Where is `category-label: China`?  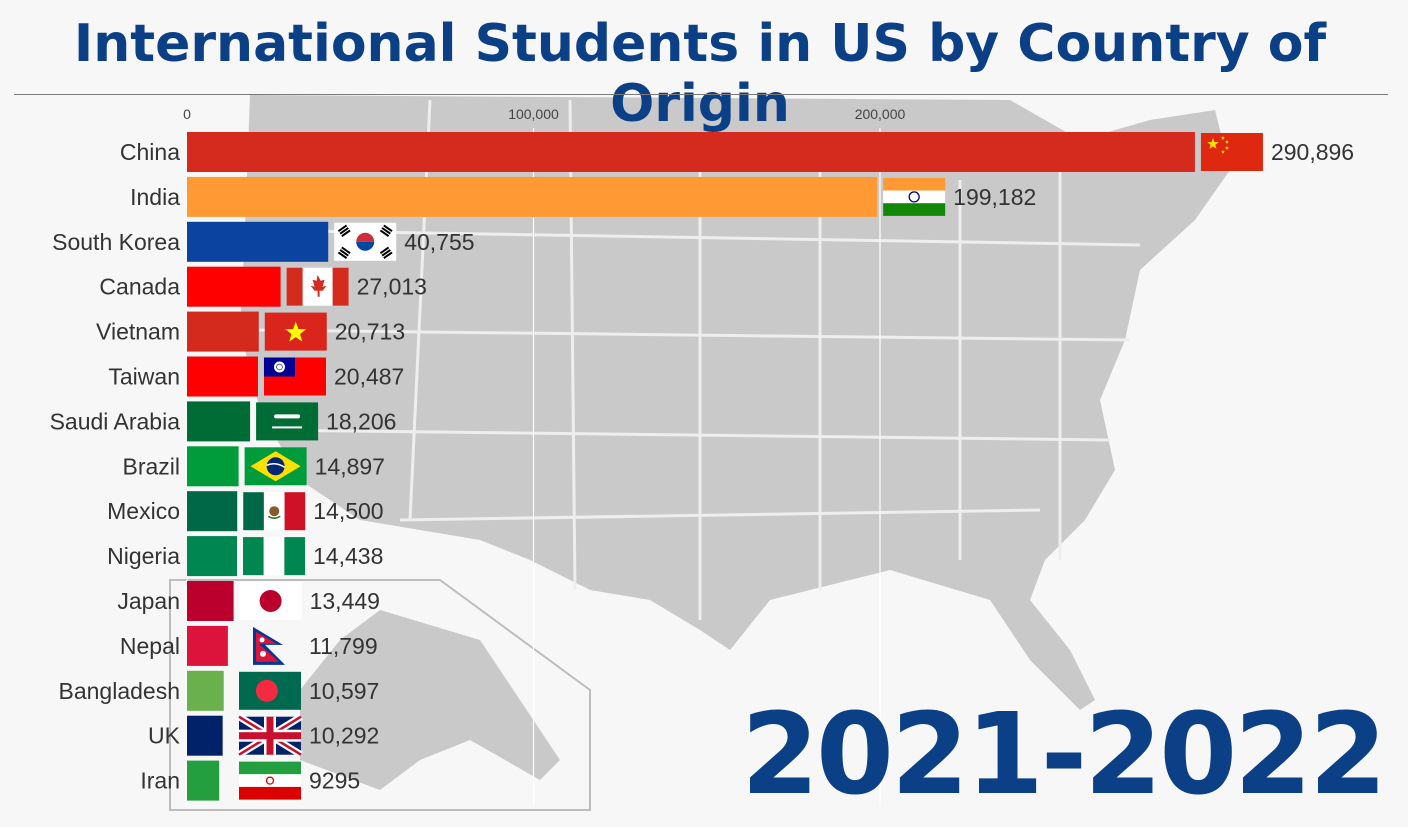
category-label: China is located at coordinates (150, 152).